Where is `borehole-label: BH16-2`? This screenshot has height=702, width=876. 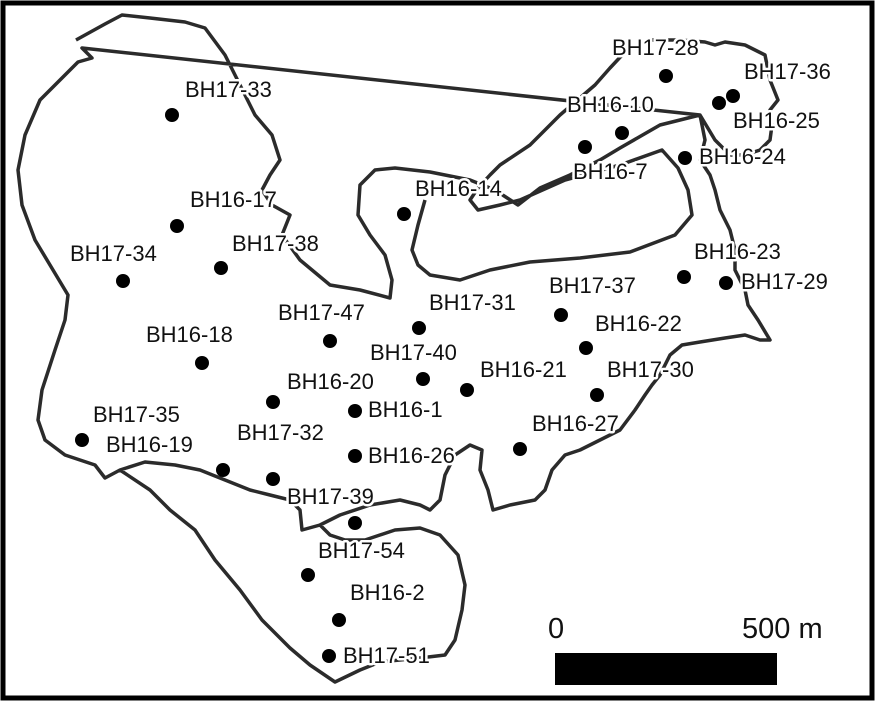
borehole-label: BH16-2 is located at coordinates (387, 592).